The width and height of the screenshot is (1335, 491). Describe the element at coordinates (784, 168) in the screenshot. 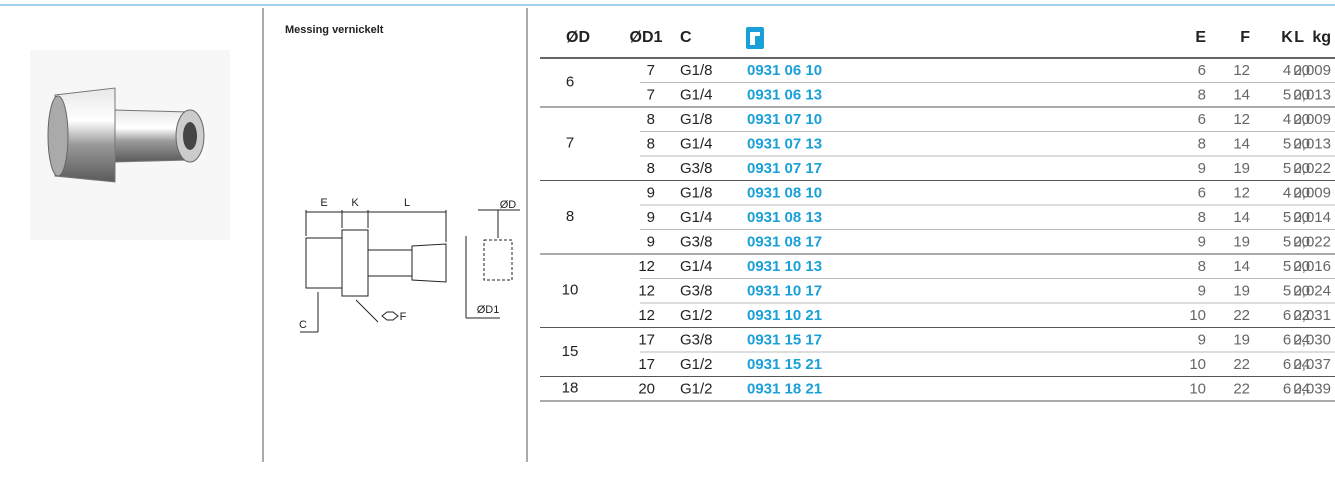

I see `cell: 0931 07 17` at that location.